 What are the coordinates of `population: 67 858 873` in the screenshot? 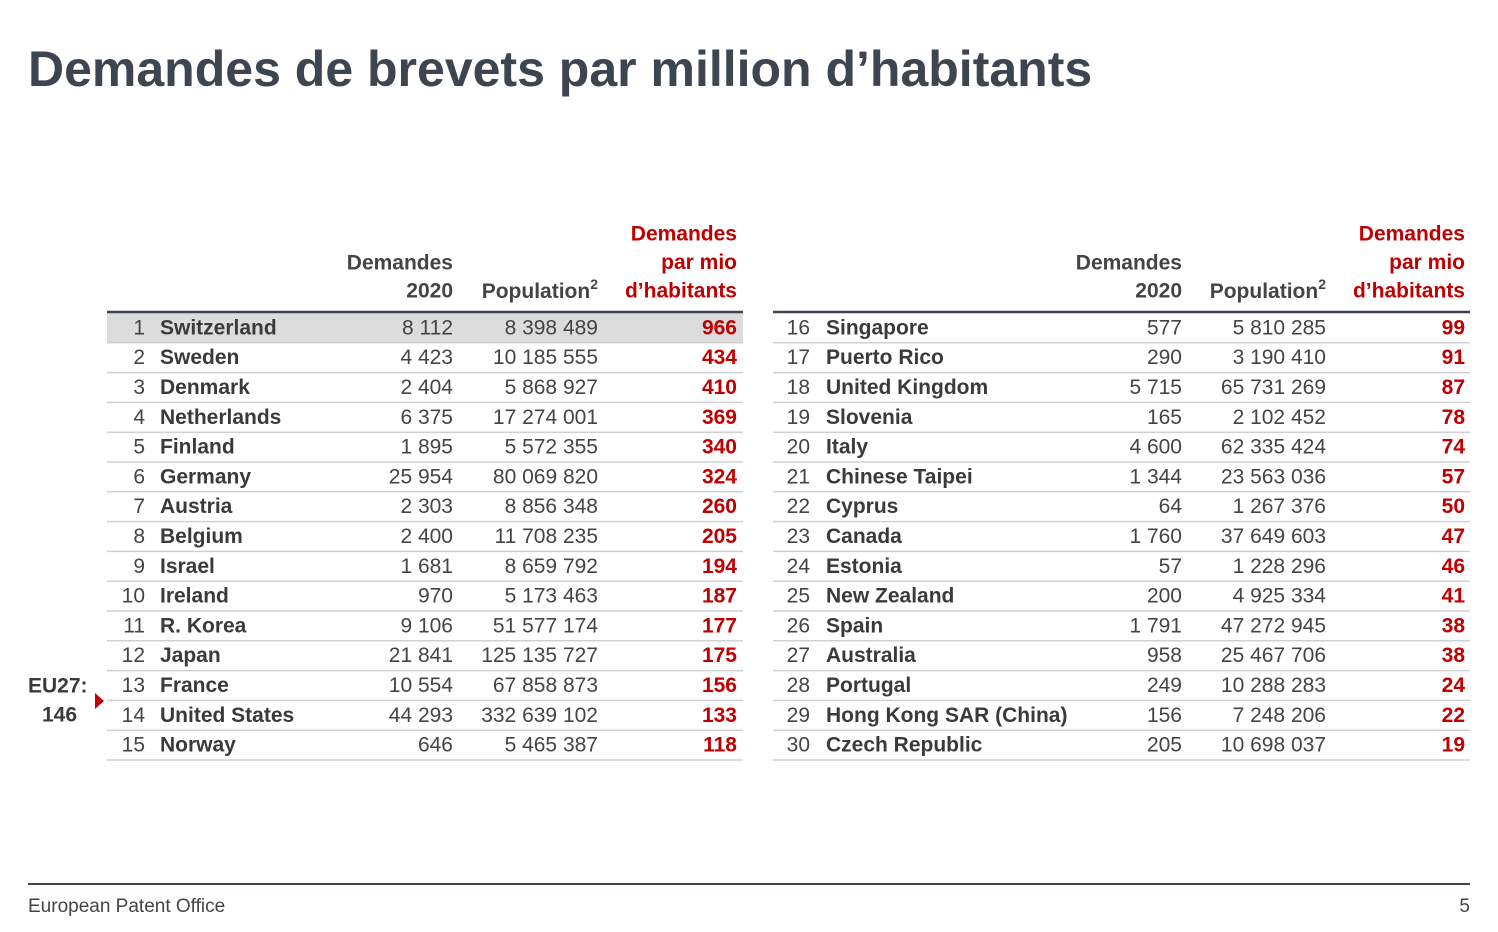 It's located at (545, 685).